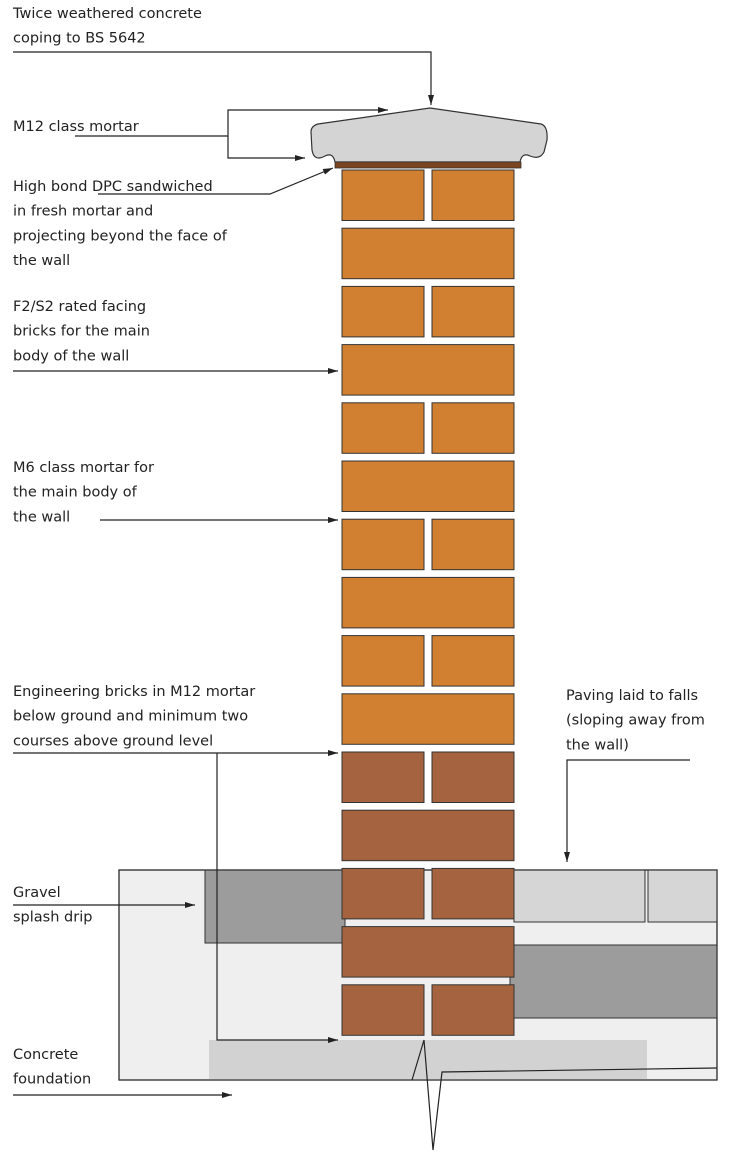  What do you see at coordinates (76, 127) in the screenshot?
I see `label-line: M12 class mortar` at bounding box center [76, 127].